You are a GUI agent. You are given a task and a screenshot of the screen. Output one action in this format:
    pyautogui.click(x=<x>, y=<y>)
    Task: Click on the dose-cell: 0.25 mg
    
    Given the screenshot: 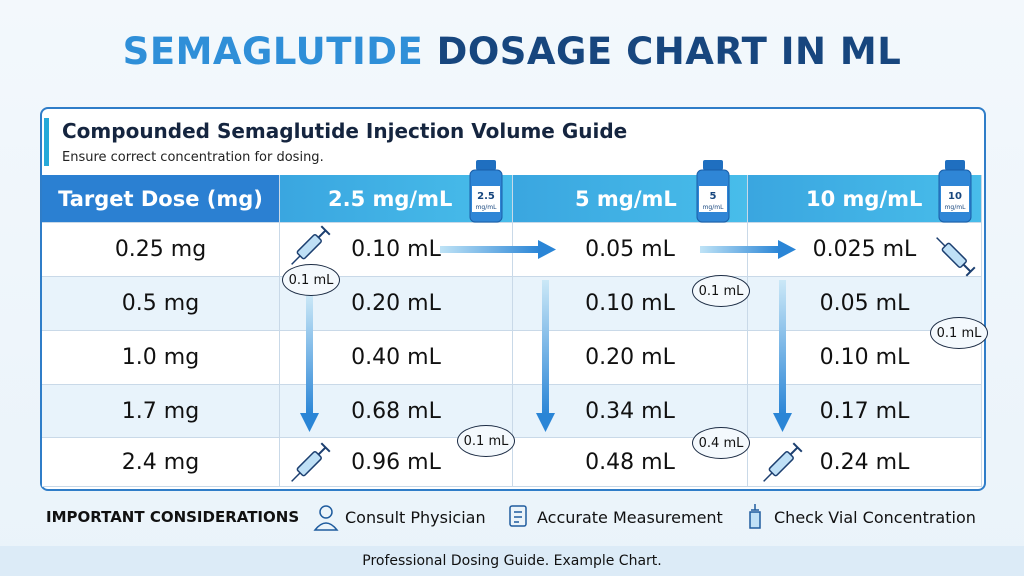 What is the action you would take?
    pyautogui.click(x=161, y=250)
    